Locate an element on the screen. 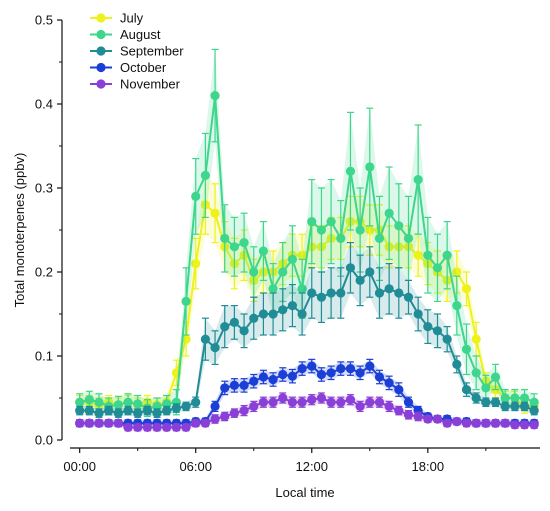 This screenshot has height=511, width=550. legend-item-september: September is located at coordinates (137, 51).